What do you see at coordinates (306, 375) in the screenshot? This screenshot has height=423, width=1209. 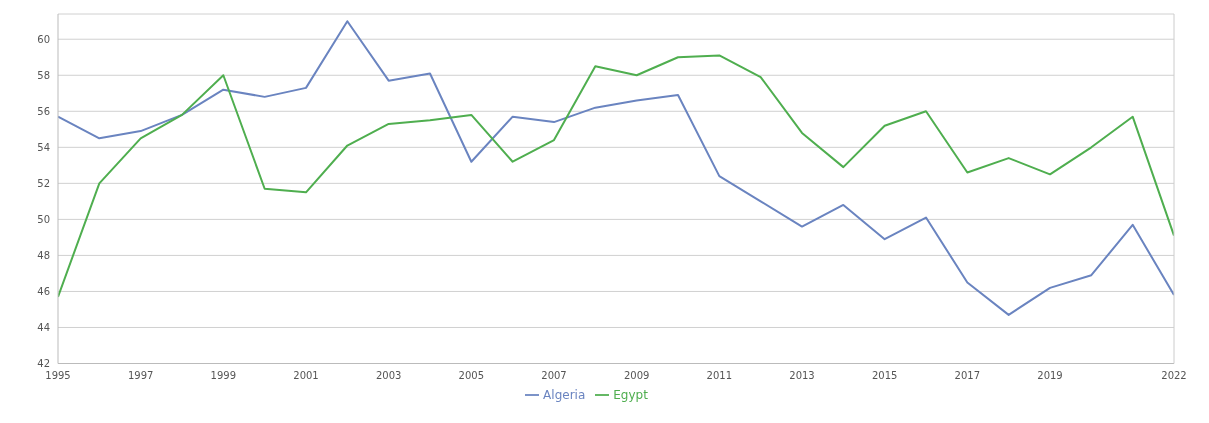 I see `x-tick-label: 2001` at bounding box center [306, 375].